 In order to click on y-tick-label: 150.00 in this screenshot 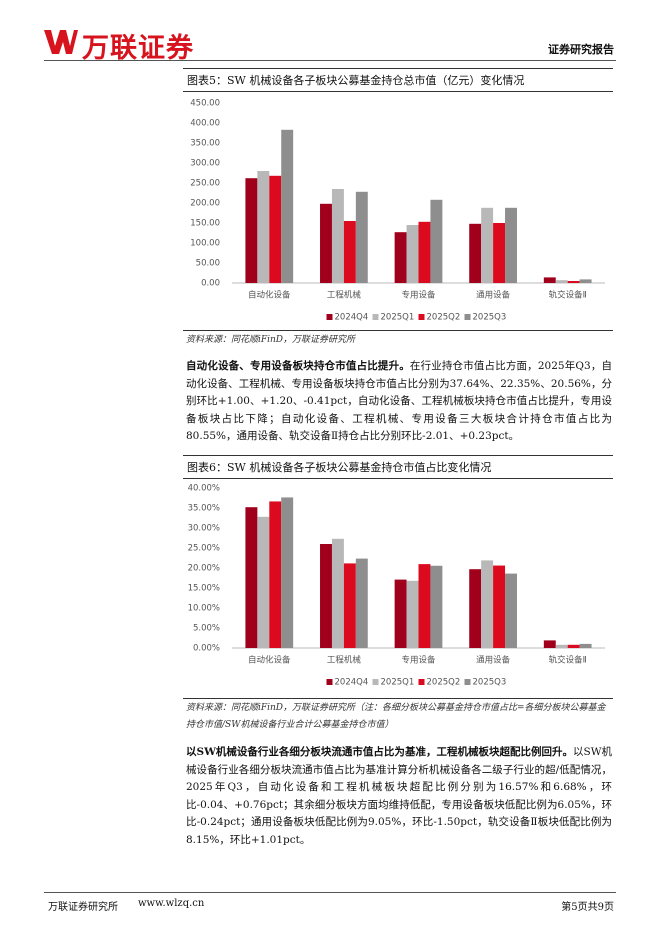, I will do `click(205, 224)`.